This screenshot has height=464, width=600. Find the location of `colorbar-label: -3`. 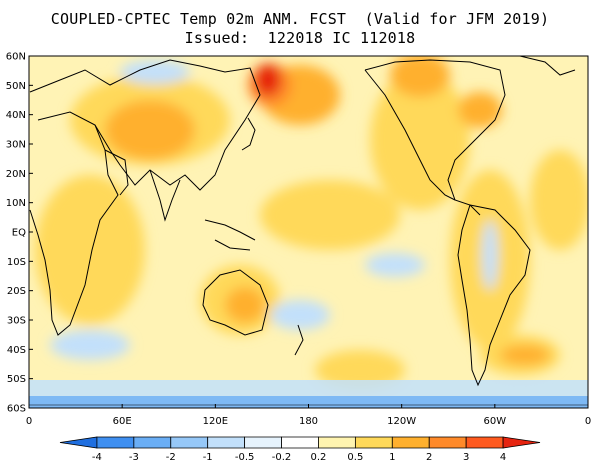

colorbar-label: -3 is located at coordinates (134, 457).